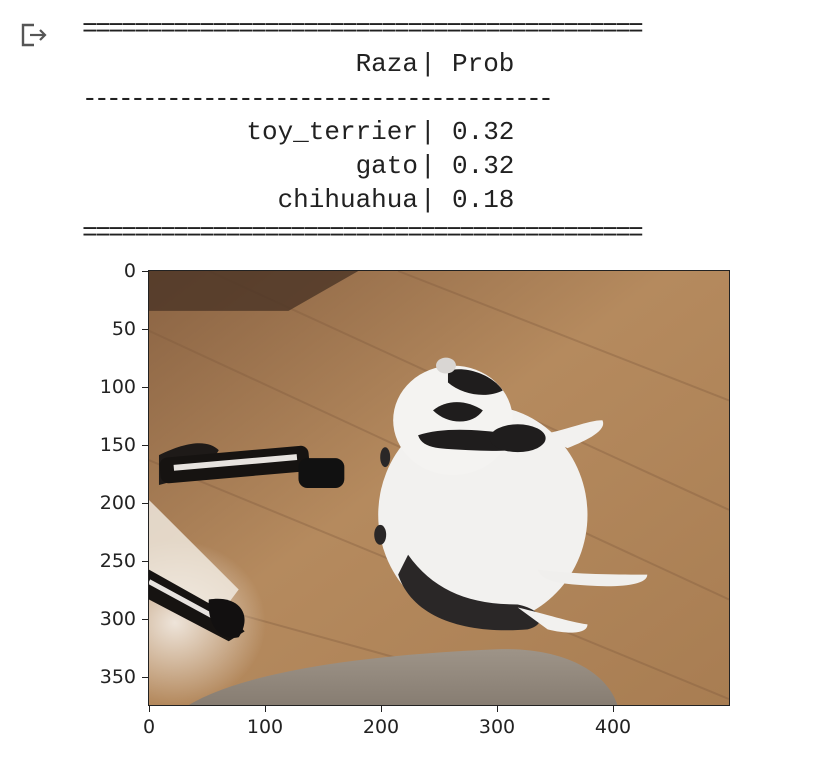 The image size is (820, 764). I want to click on x-tick-label: 0, so click(149, 727).